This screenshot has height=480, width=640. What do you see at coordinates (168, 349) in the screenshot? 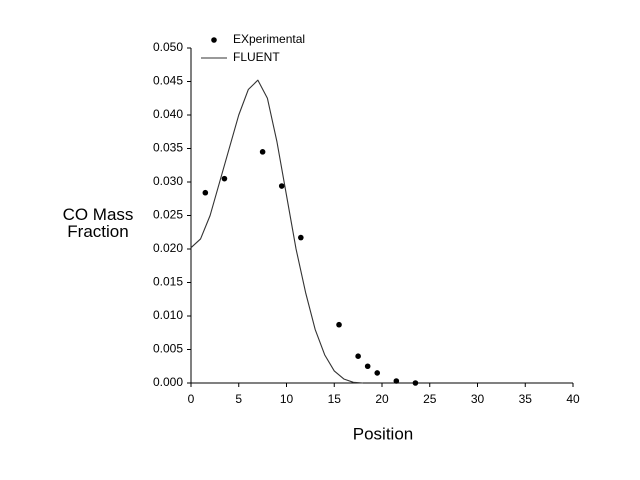
I see `y-tick-label: 0.005` at bounding box center [168, 349].